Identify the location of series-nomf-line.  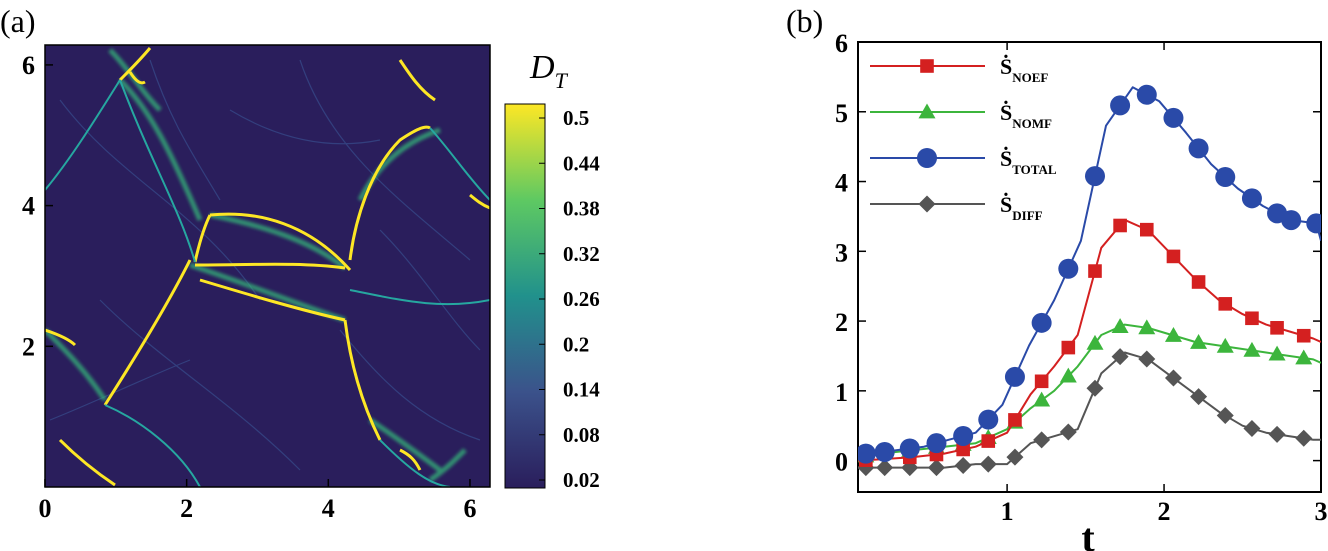
(1089, 391).